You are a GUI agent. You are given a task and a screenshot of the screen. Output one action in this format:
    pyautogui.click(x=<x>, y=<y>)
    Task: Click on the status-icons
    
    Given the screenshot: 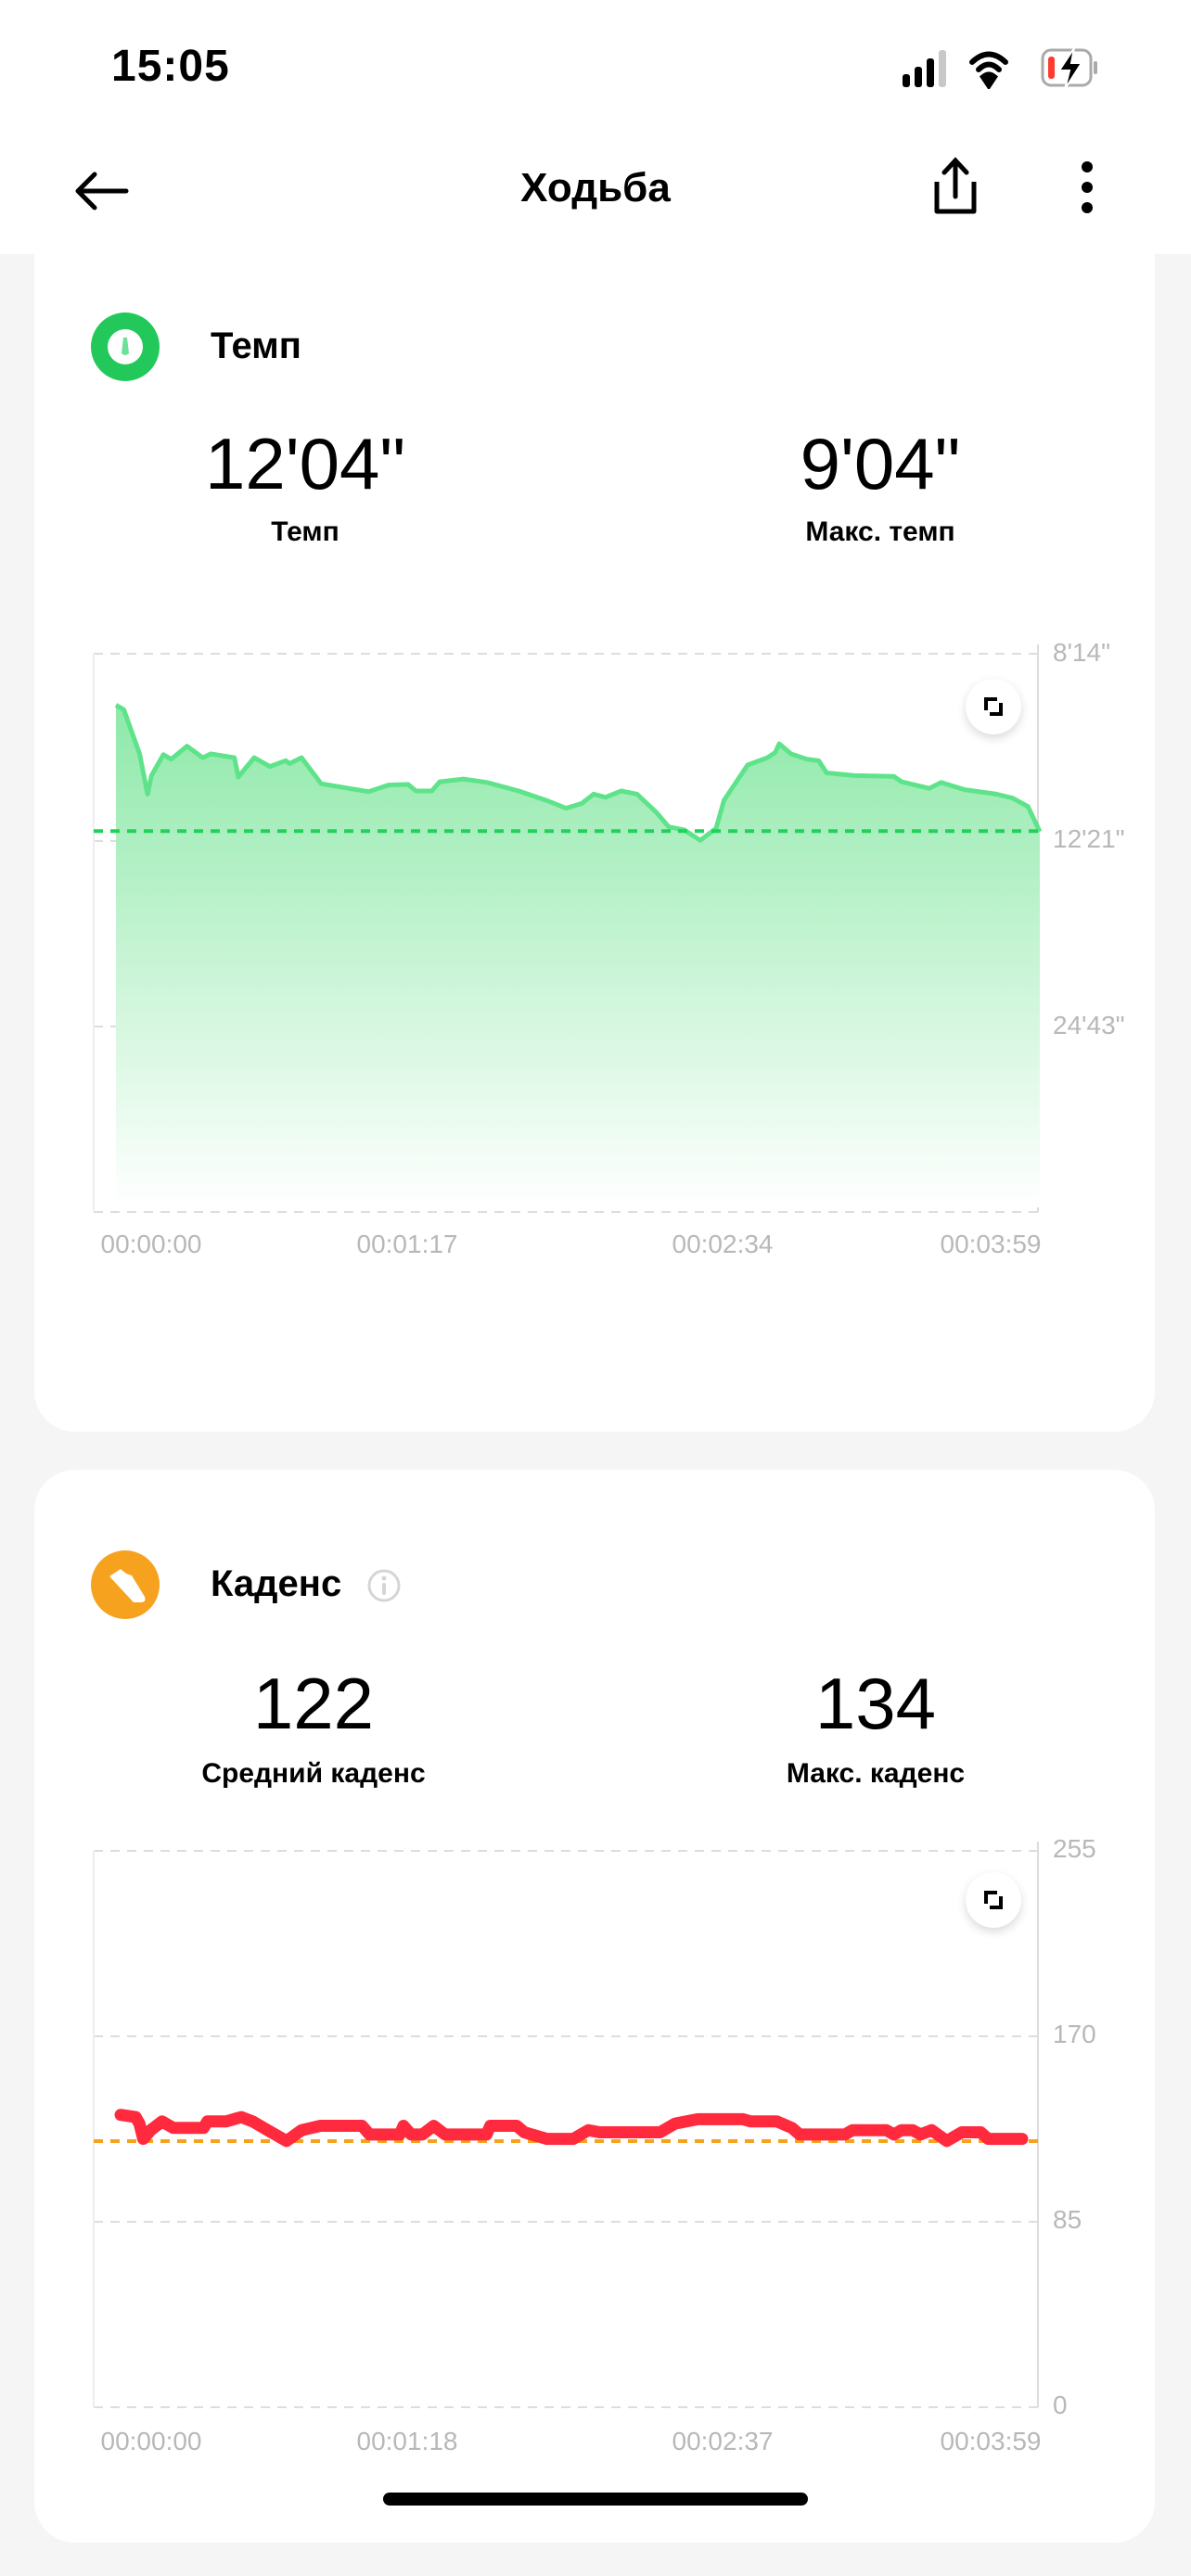 What is the action you would take?
    pyautogui.click(x=1000, y=68)
    